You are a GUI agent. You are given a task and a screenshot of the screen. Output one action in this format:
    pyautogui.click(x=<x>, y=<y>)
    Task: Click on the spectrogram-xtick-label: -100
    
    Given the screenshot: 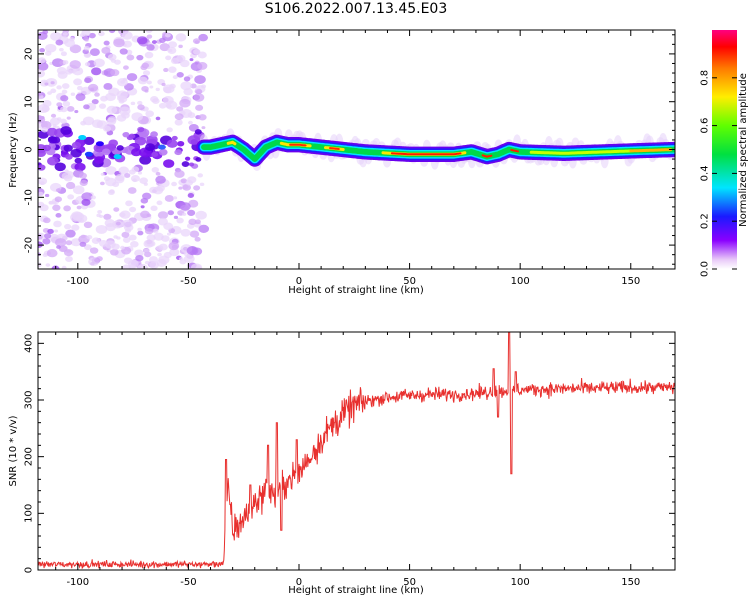 What is the action you would take?
    pyautogui.click(x=77, y=281)
    